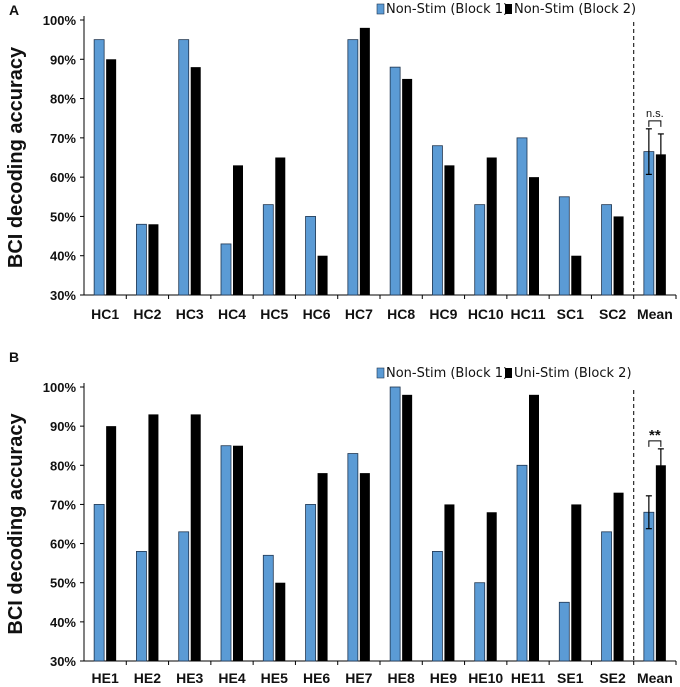  I want to click on x-tick-label: HC8, so click(401, 314).